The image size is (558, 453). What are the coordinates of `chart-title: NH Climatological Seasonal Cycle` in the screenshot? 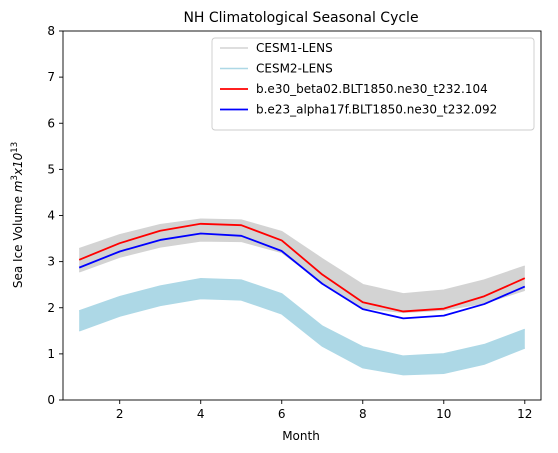 It's located at (300, 18).